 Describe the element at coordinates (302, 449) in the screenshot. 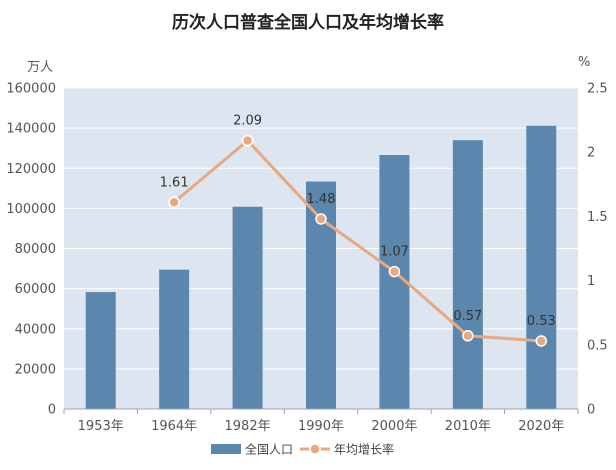

I see `legend: 全国人口 年均增长率` at that location.